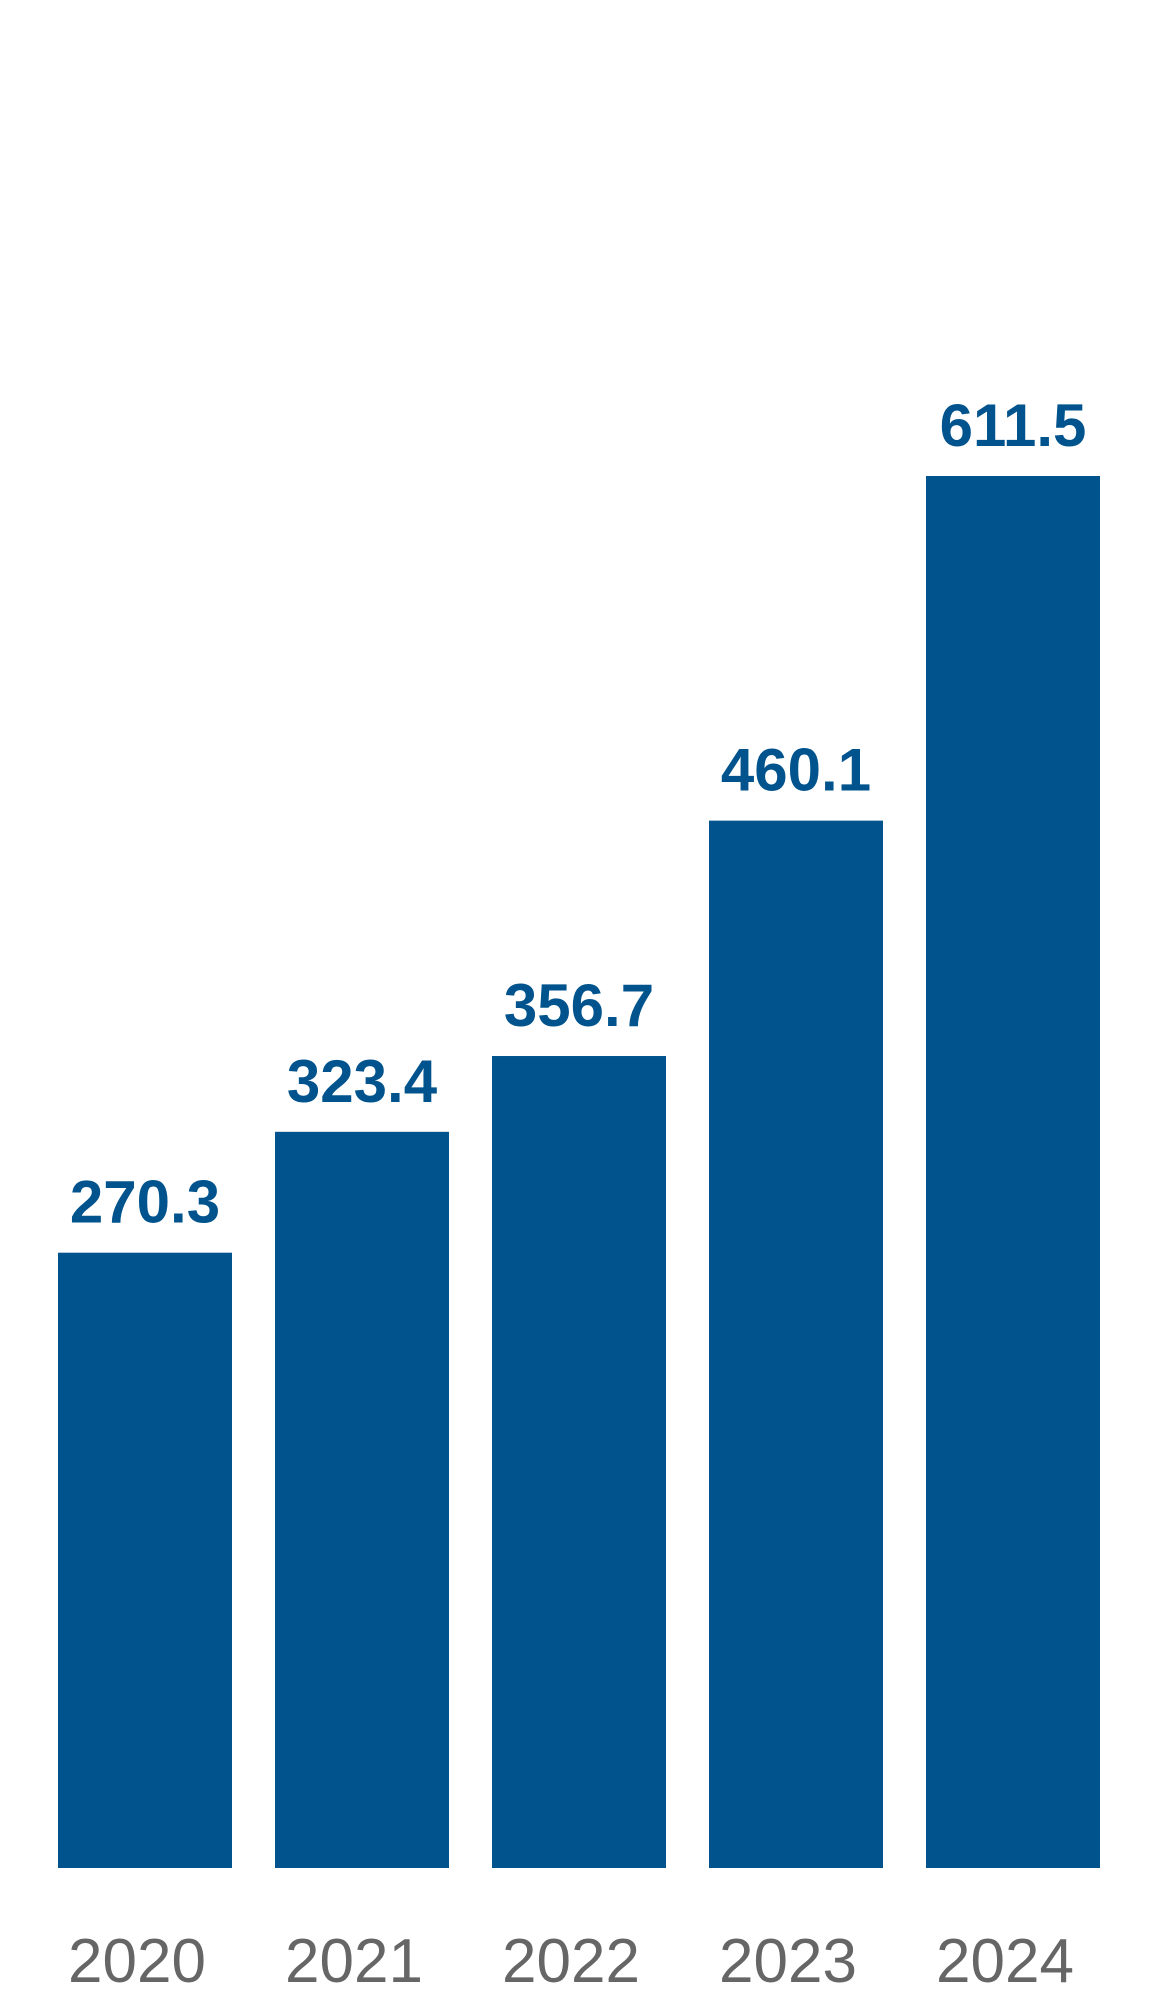  What do you see at coordinates (145, 1202) in the screenshot?
I see `data-label-2020: 270.3` at bounding box center [145, 1202].